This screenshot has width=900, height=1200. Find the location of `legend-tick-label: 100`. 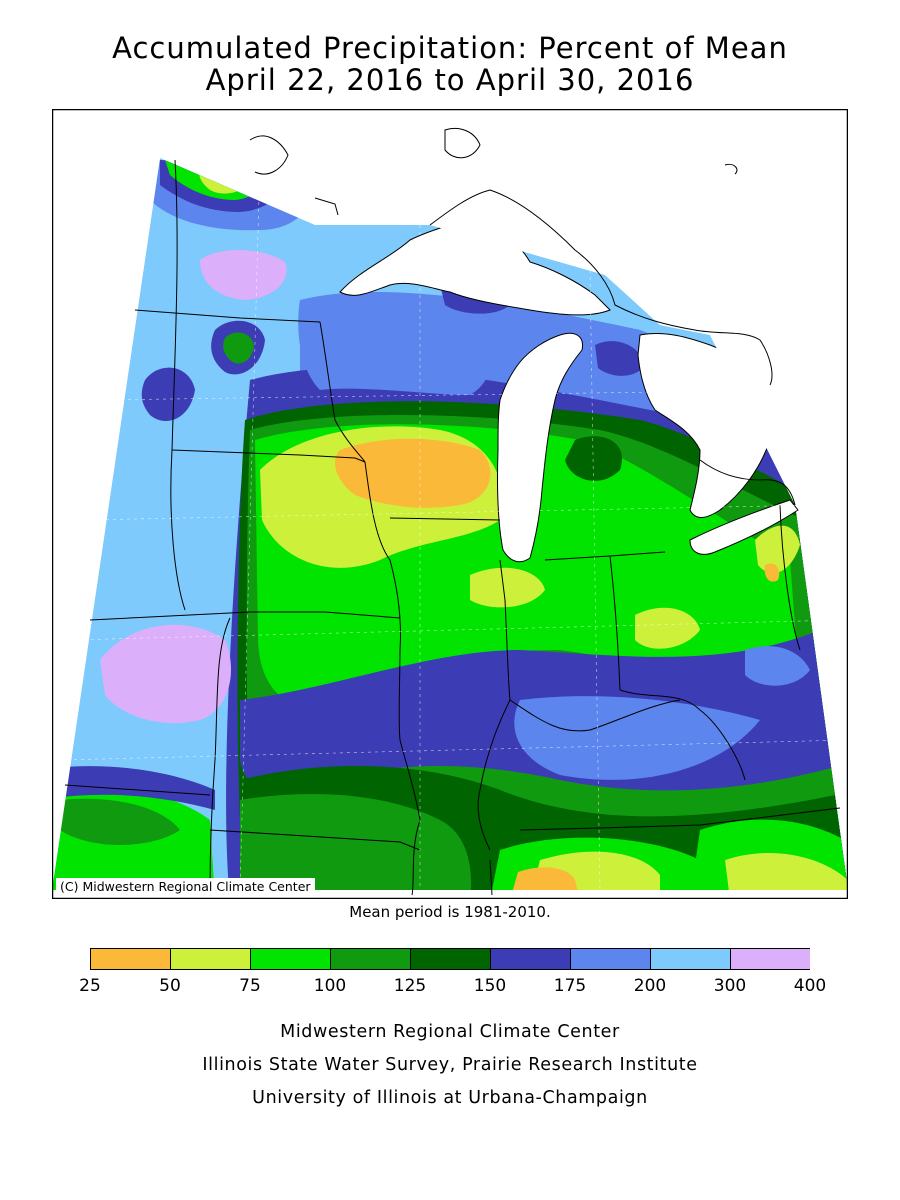

legend-tick-label: 100 is located at coordinates (330, 986).